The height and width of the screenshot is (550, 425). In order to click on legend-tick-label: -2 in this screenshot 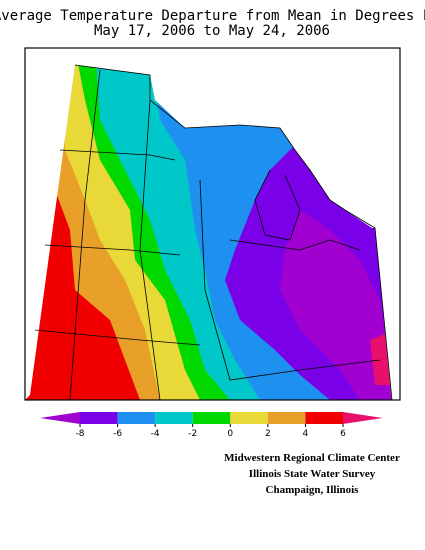, I will do `click(192, 434)`.